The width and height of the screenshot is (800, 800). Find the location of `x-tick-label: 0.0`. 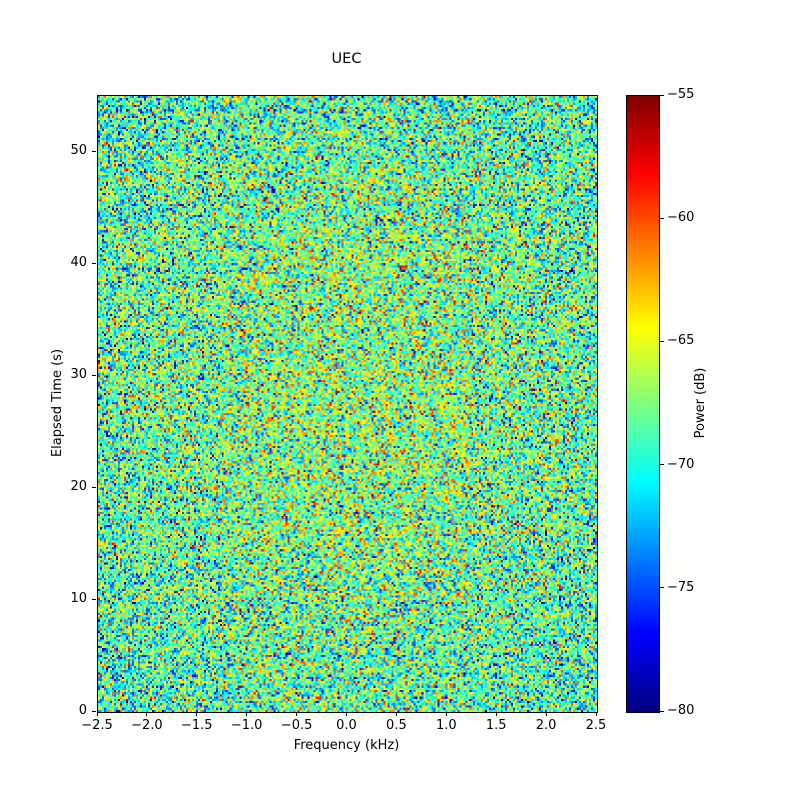

x-tick-label: 0.0 is located at coordinates (346, 725).